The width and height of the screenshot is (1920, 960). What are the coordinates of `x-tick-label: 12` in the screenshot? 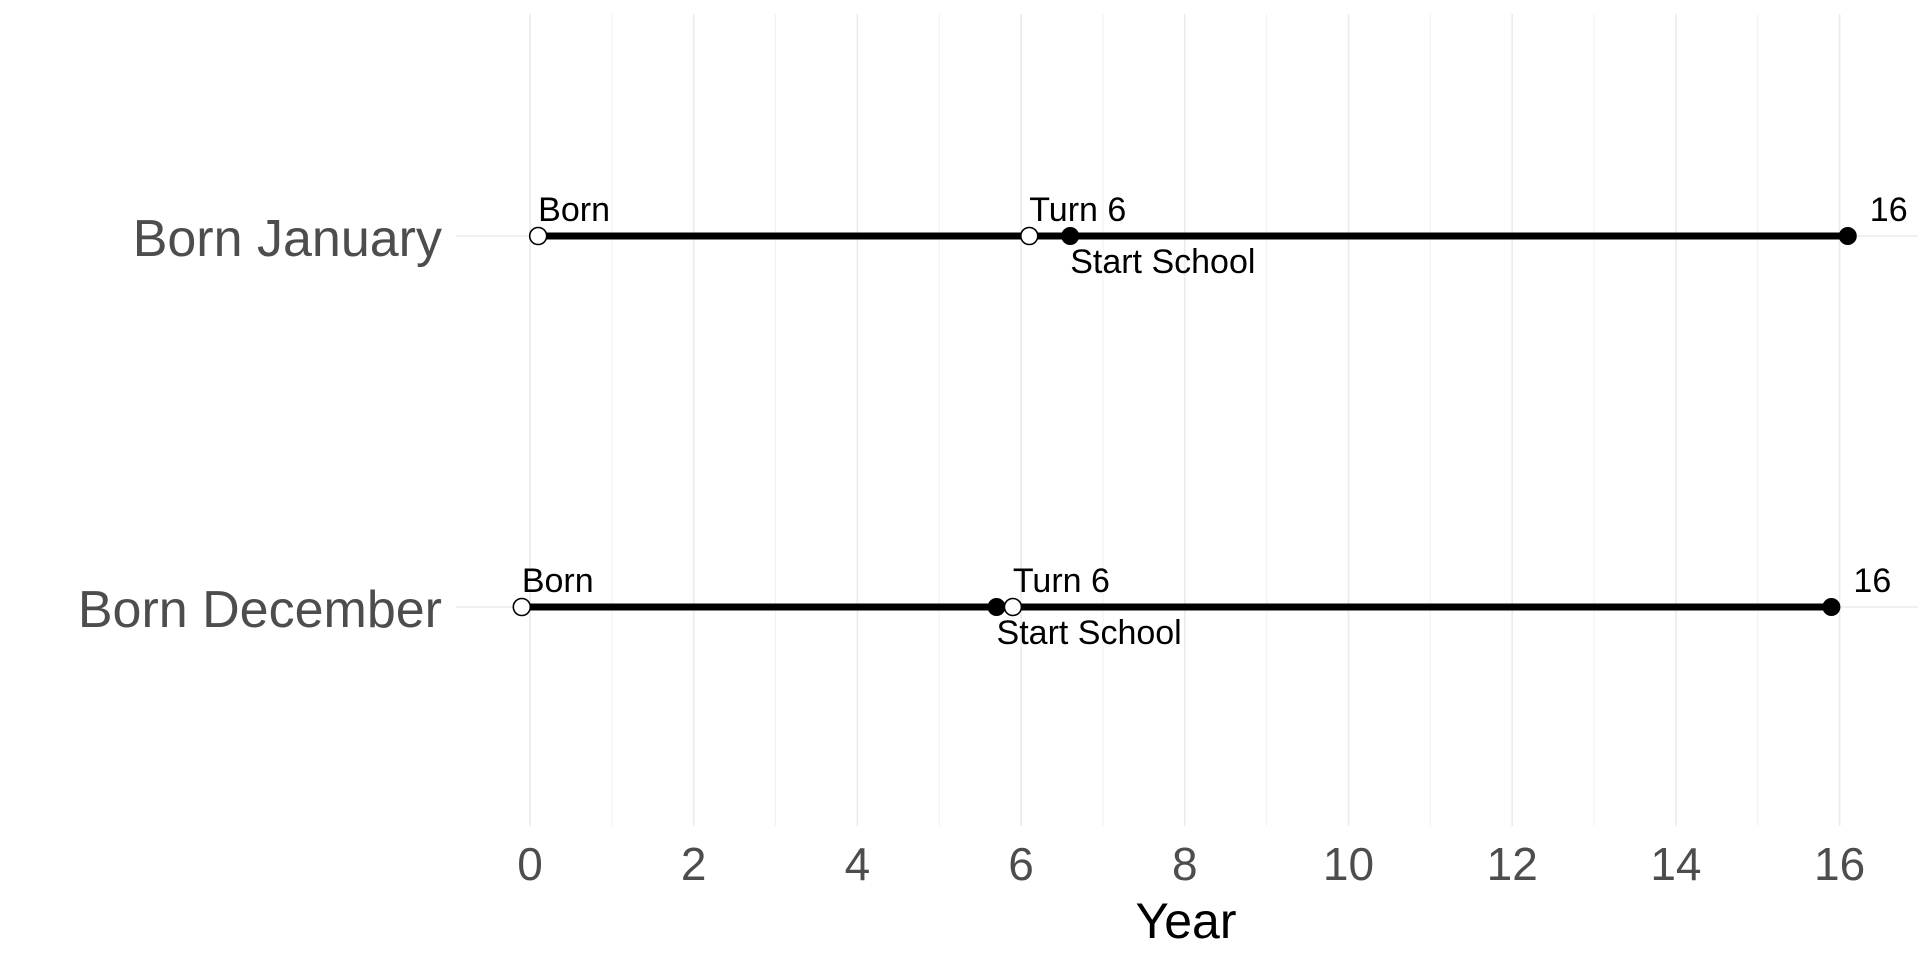 It's located at (1512, 864).